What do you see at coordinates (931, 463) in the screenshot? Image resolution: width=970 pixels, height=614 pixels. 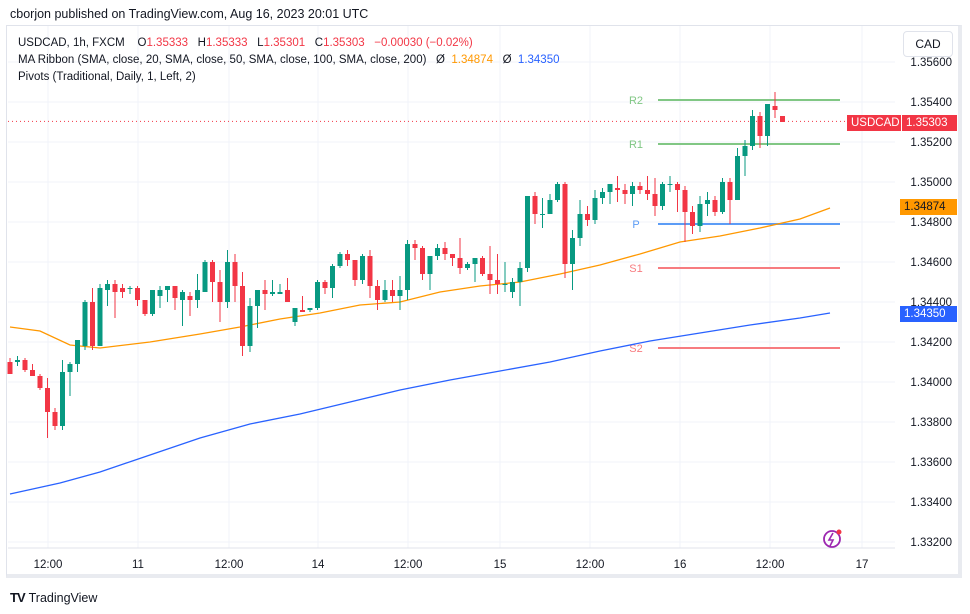 I see `y-axis-tick: 1.33600` at bounding box center [931, 463].